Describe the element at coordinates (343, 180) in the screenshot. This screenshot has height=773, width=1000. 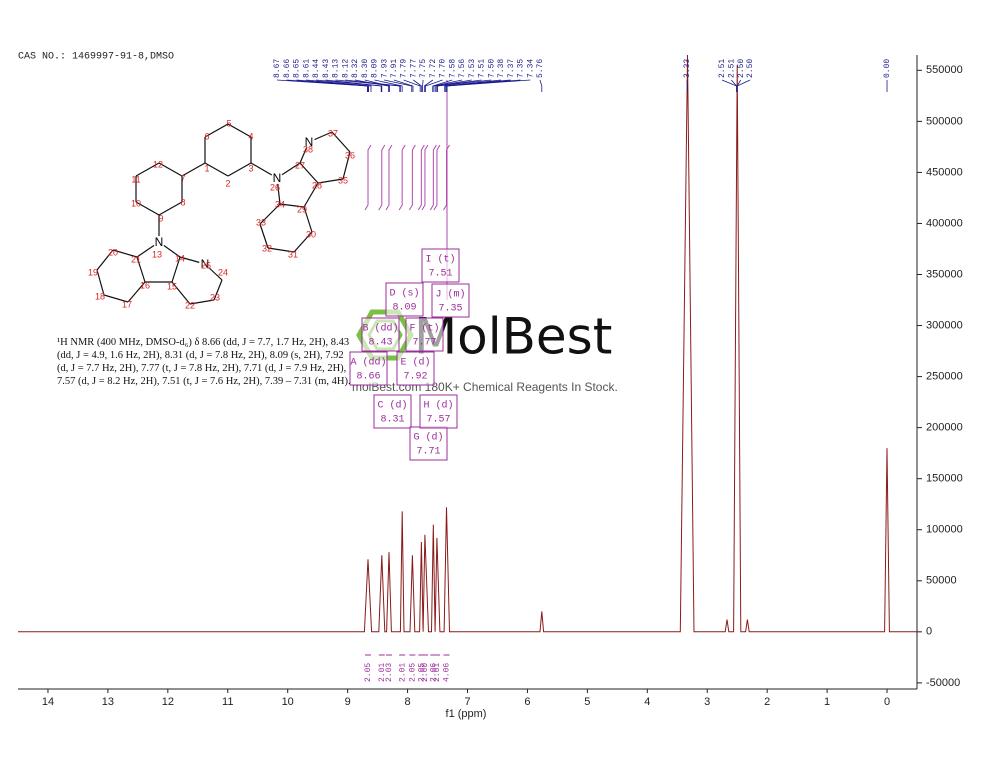
I see `atom-number: 35` at that location.